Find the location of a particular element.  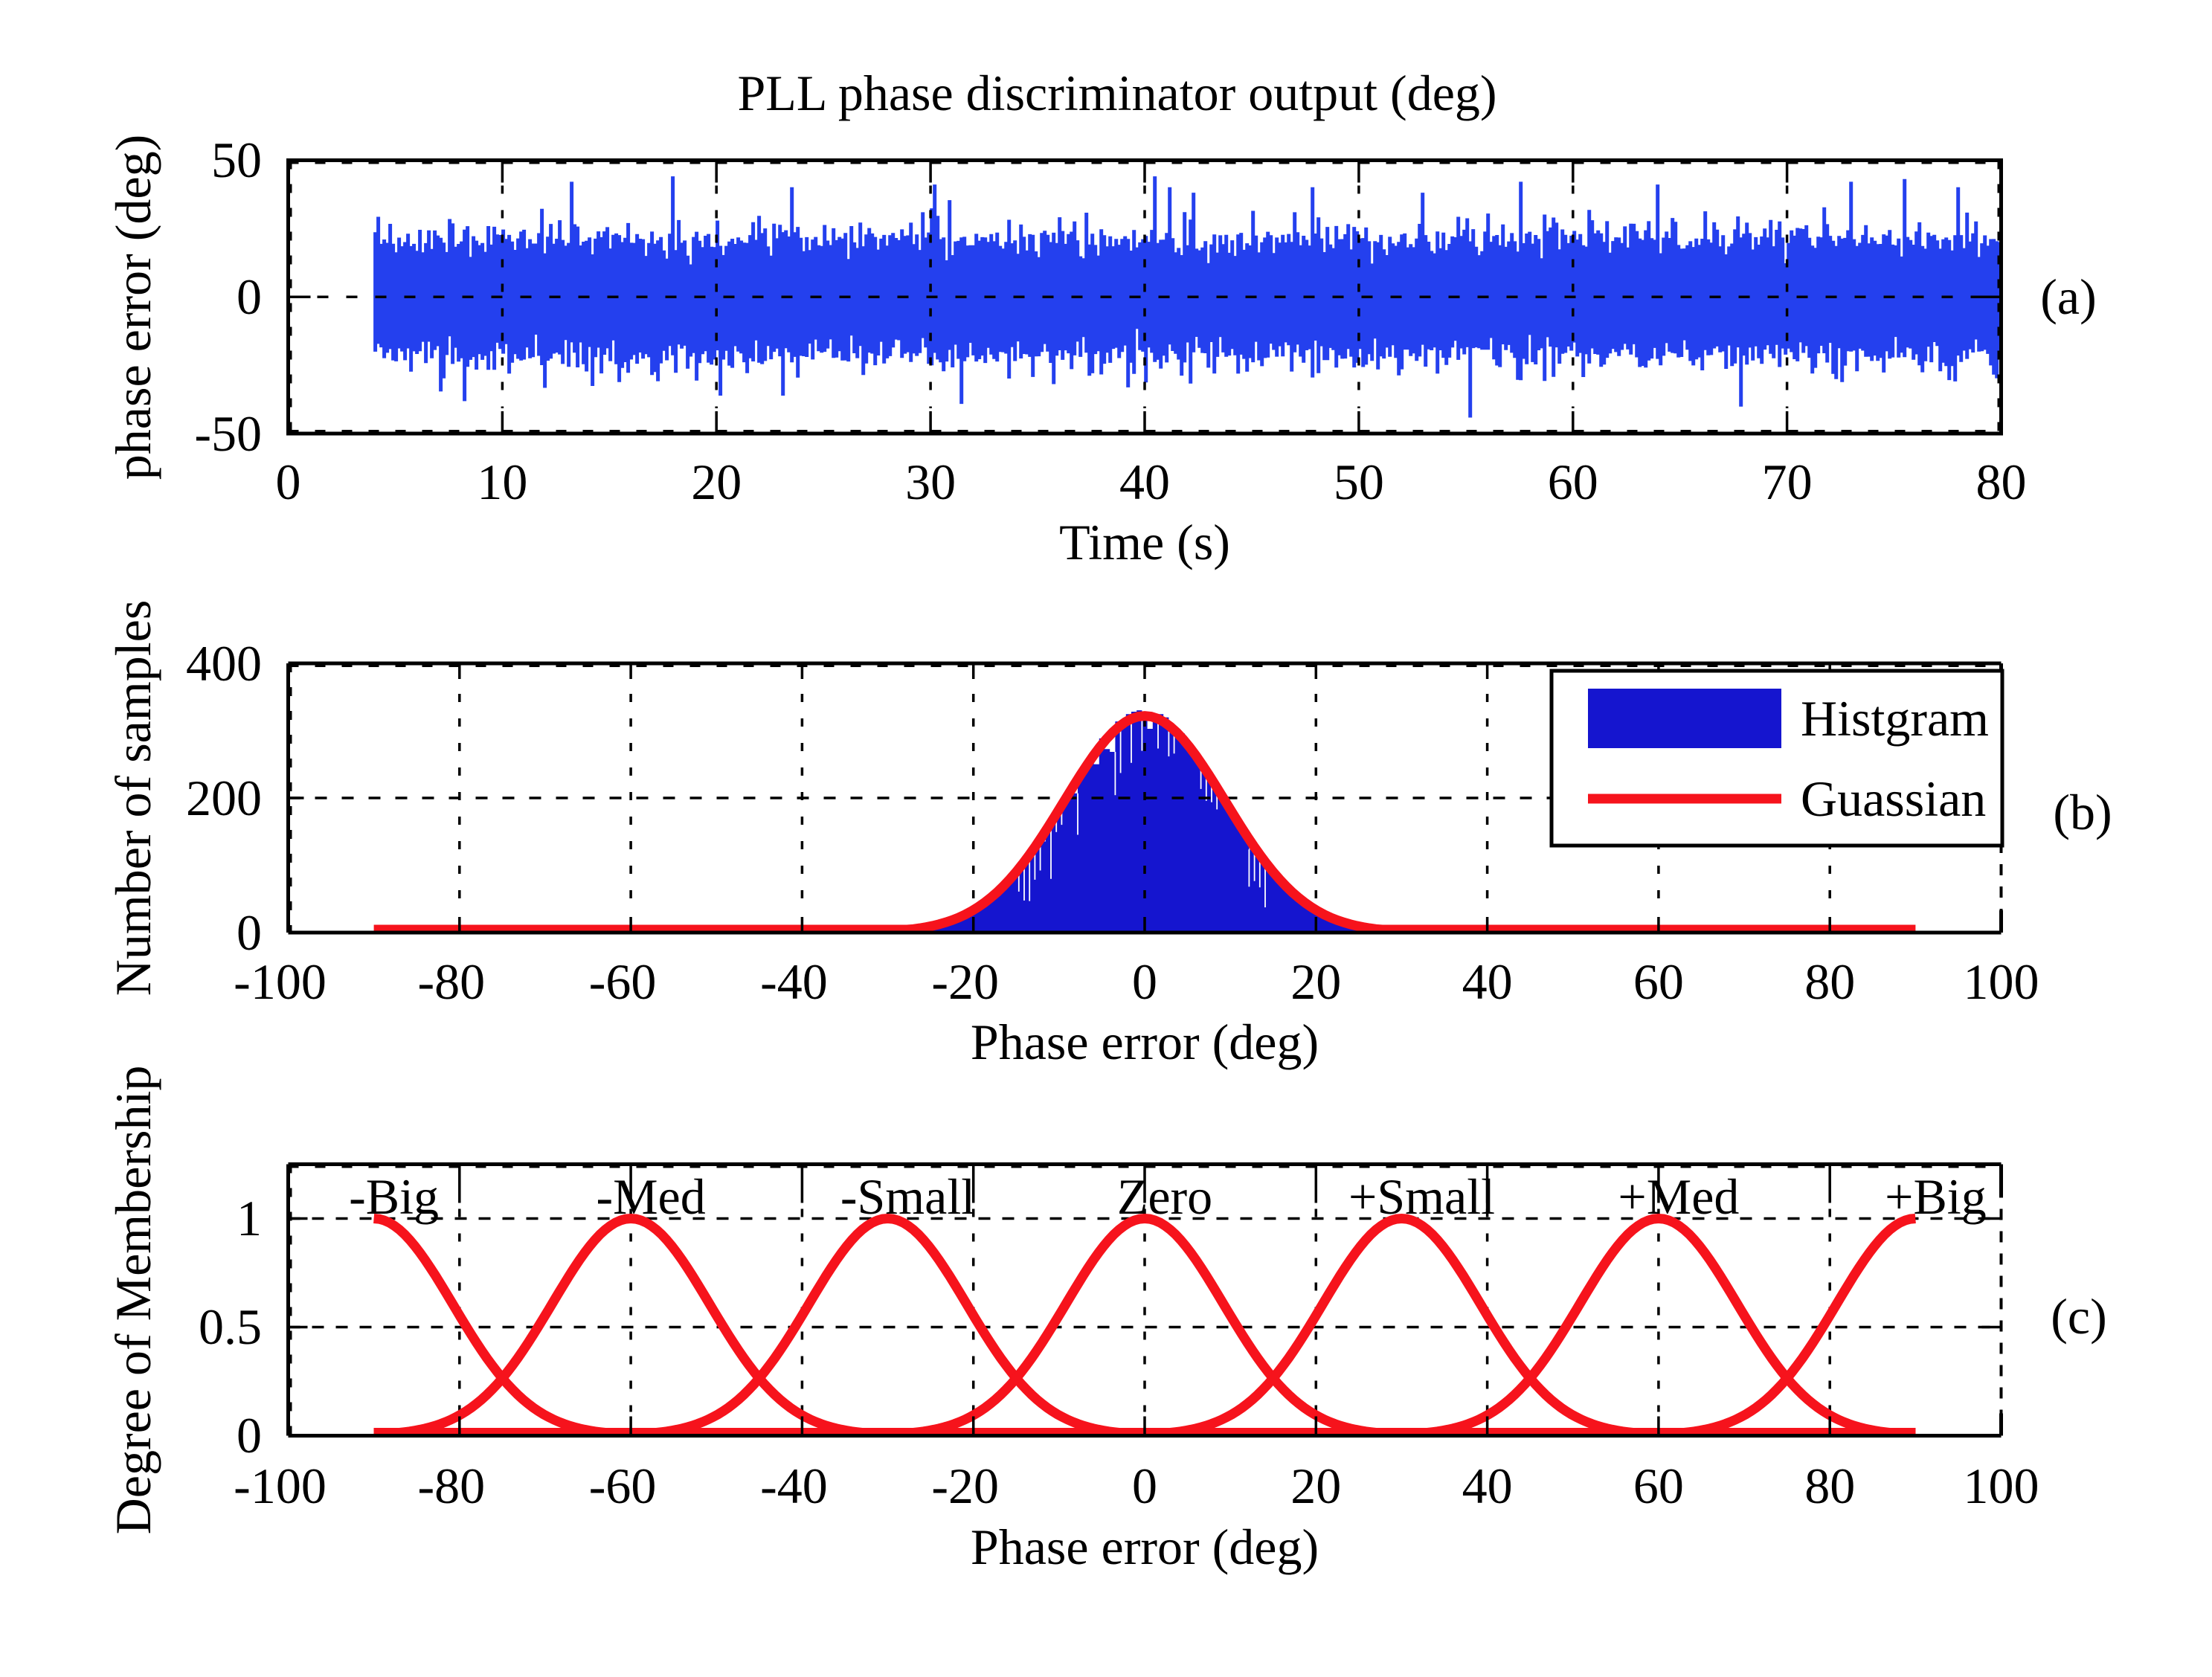

svg-text:PLL phase discriminator output: PLL phase discriminator output (deg) is located at coordinates (1116, 93).